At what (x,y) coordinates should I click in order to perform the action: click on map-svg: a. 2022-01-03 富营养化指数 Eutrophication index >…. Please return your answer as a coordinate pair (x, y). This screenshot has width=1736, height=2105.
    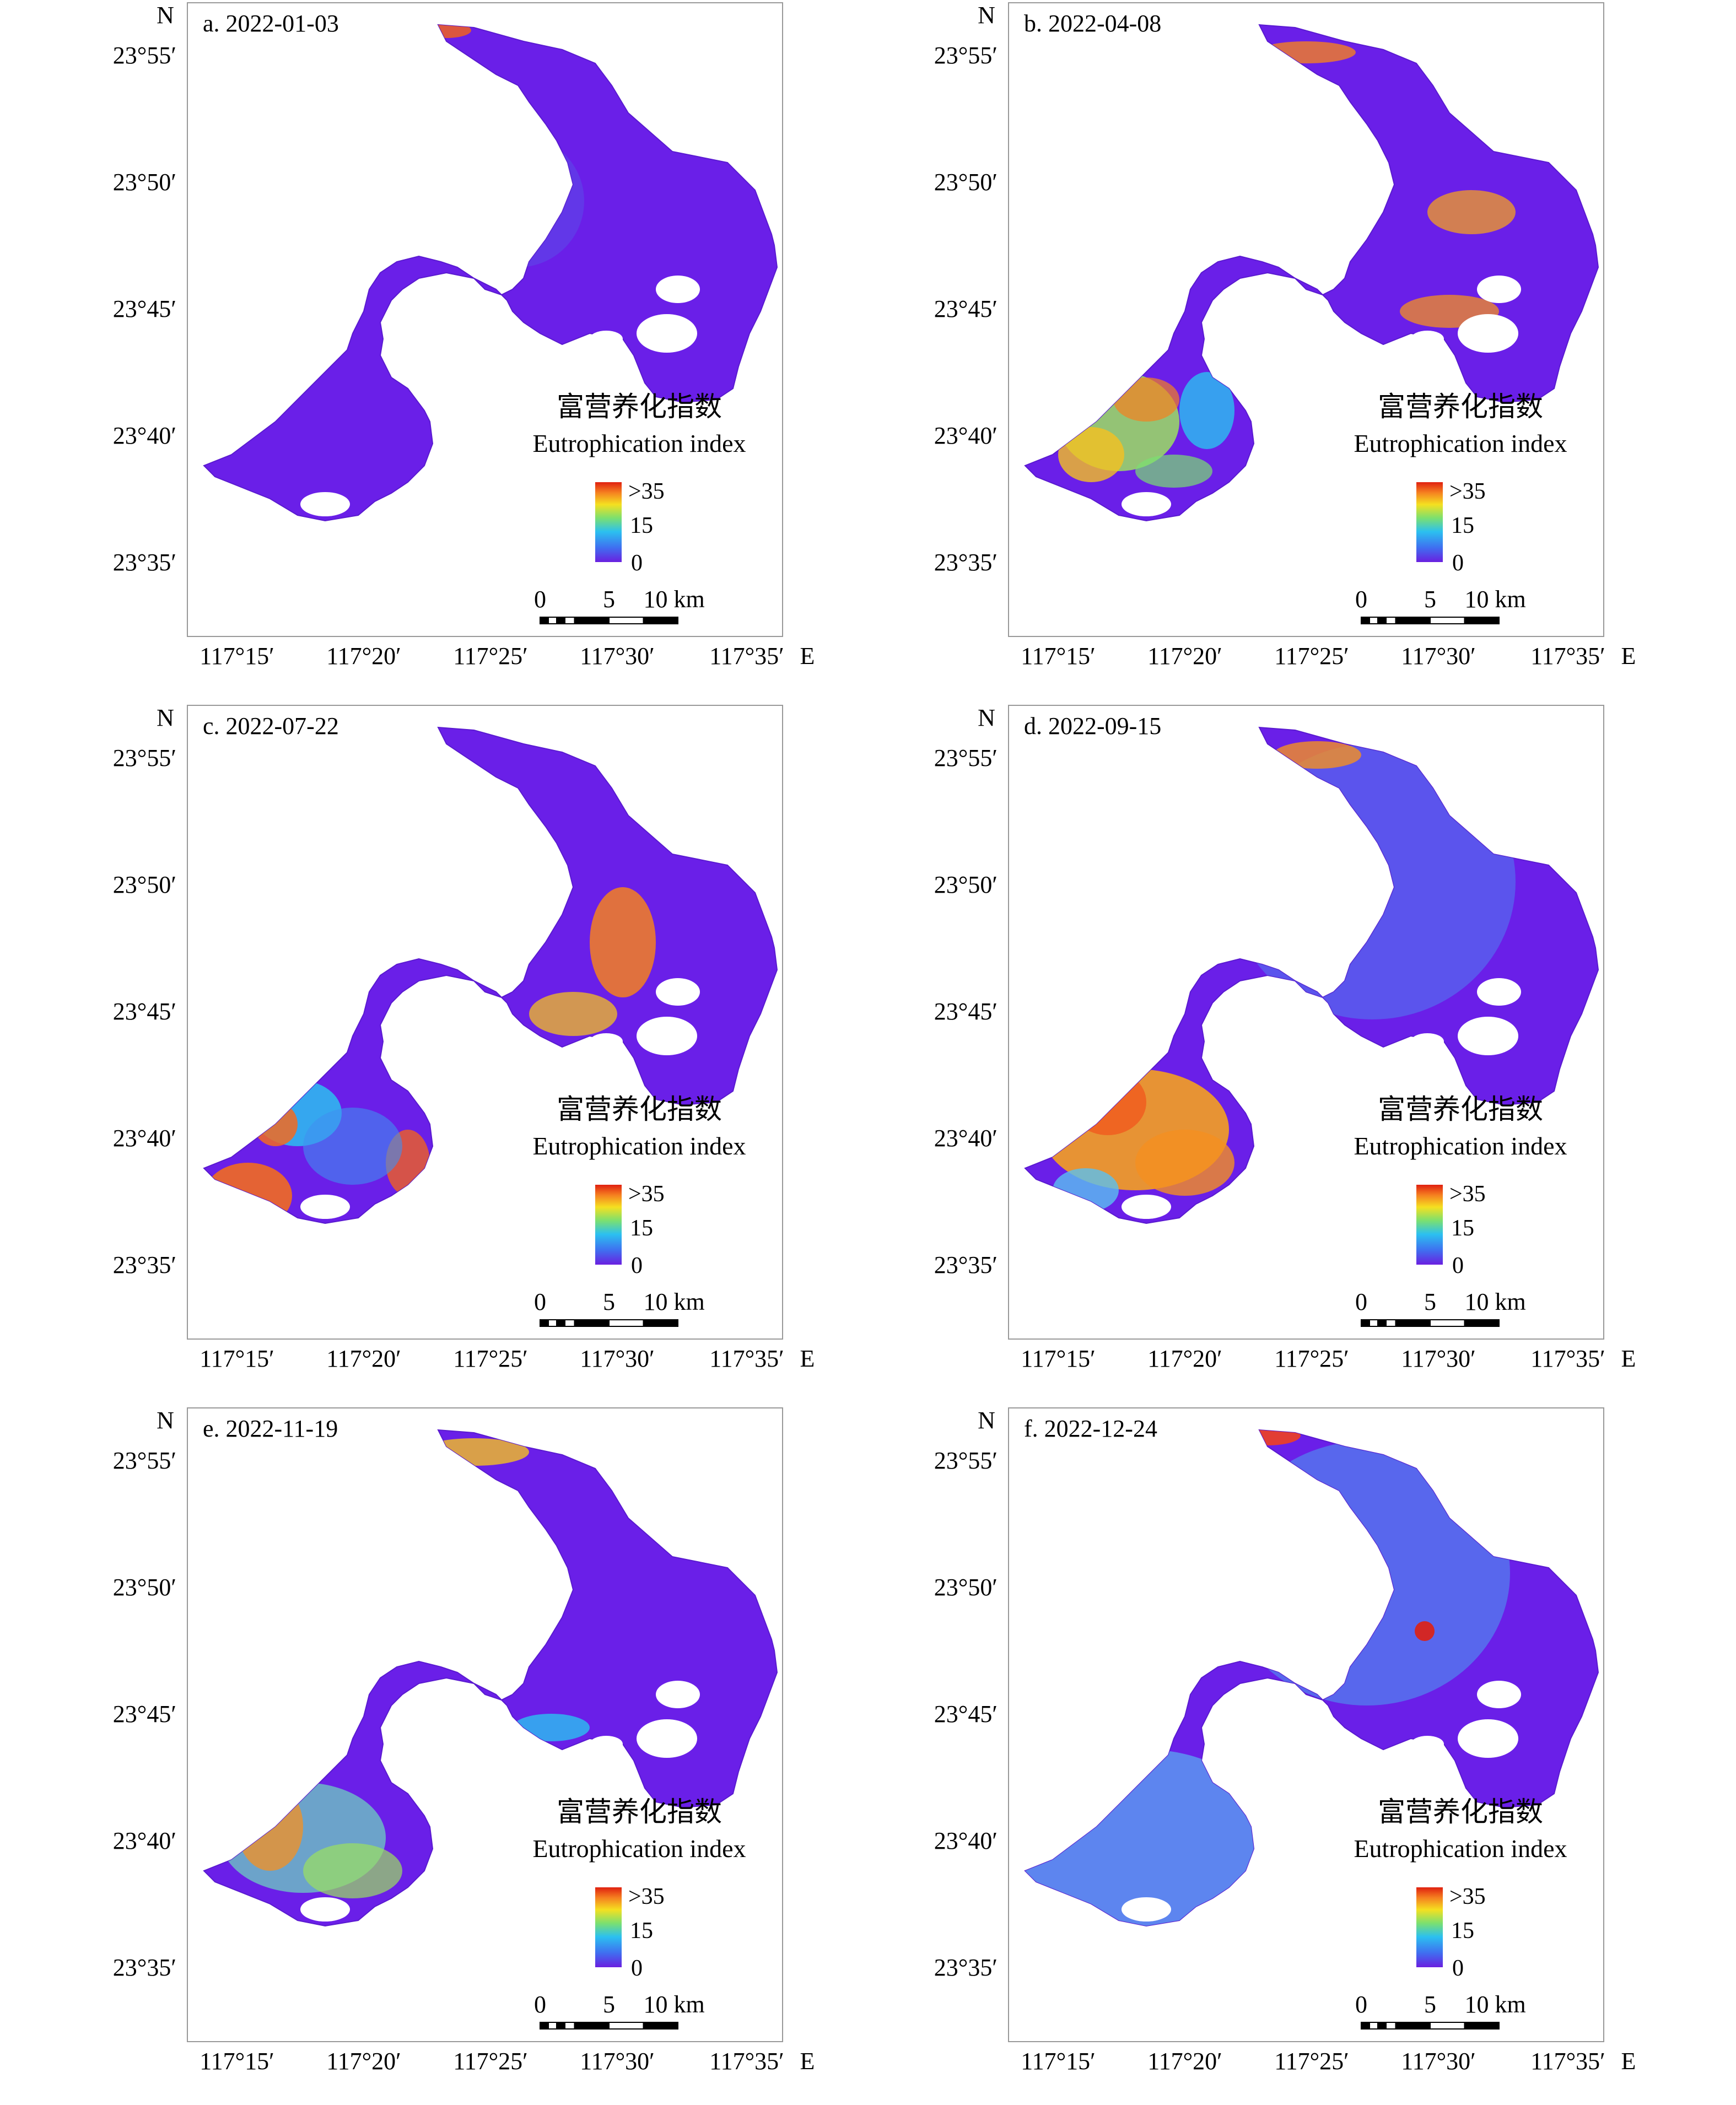
    Looking at the image, I should click on (464, 336).